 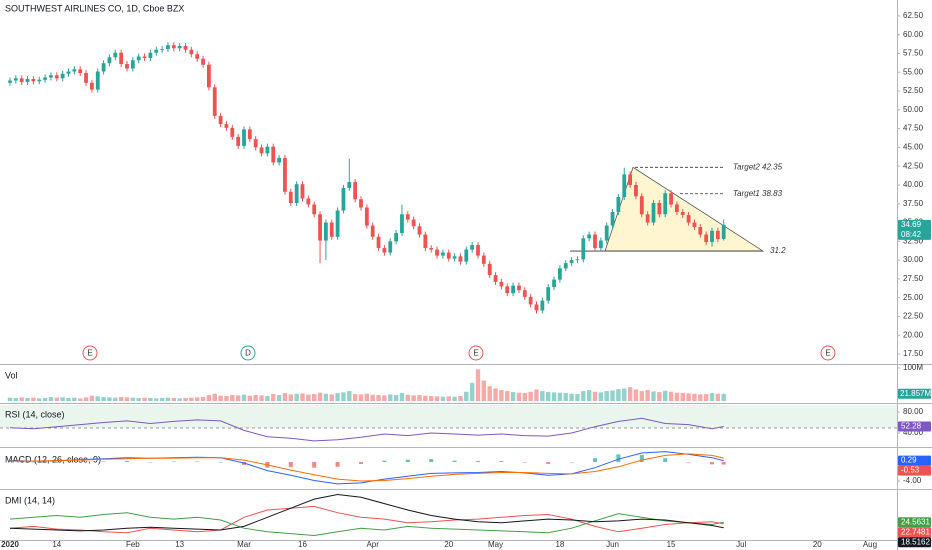 What do you see at coordinates (476, 353) in the screenshot?
I see `event-marker` at bounding box center [476, 353].